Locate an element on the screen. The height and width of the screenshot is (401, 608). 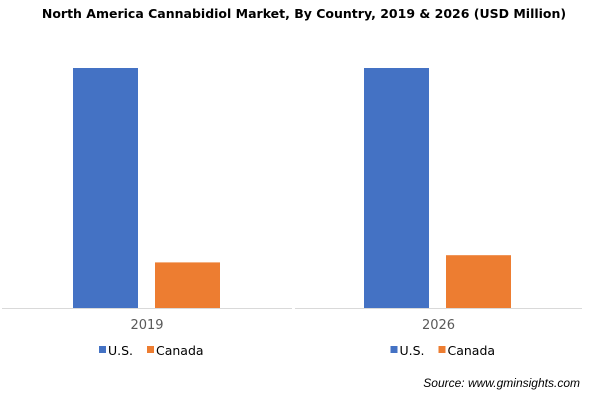
x-tick-label: 2026 is located at coordinates (438, 325).